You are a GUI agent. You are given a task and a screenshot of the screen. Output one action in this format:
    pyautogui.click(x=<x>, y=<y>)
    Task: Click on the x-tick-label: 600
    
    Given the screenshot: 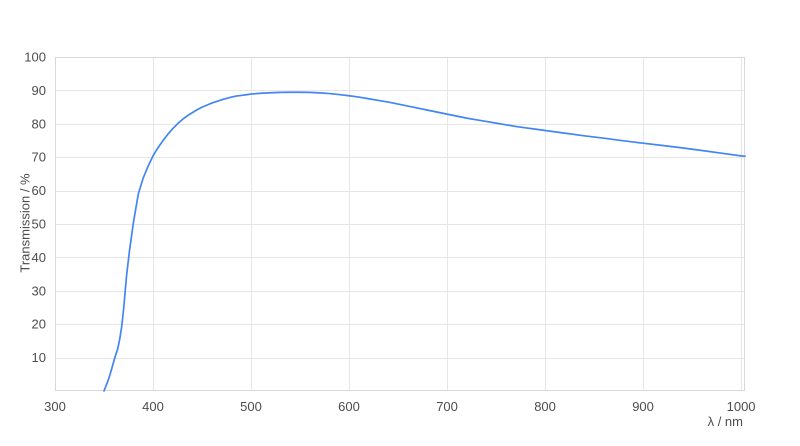 What is the action you would take?
    pyautogui.click(x=349, y=406)
    